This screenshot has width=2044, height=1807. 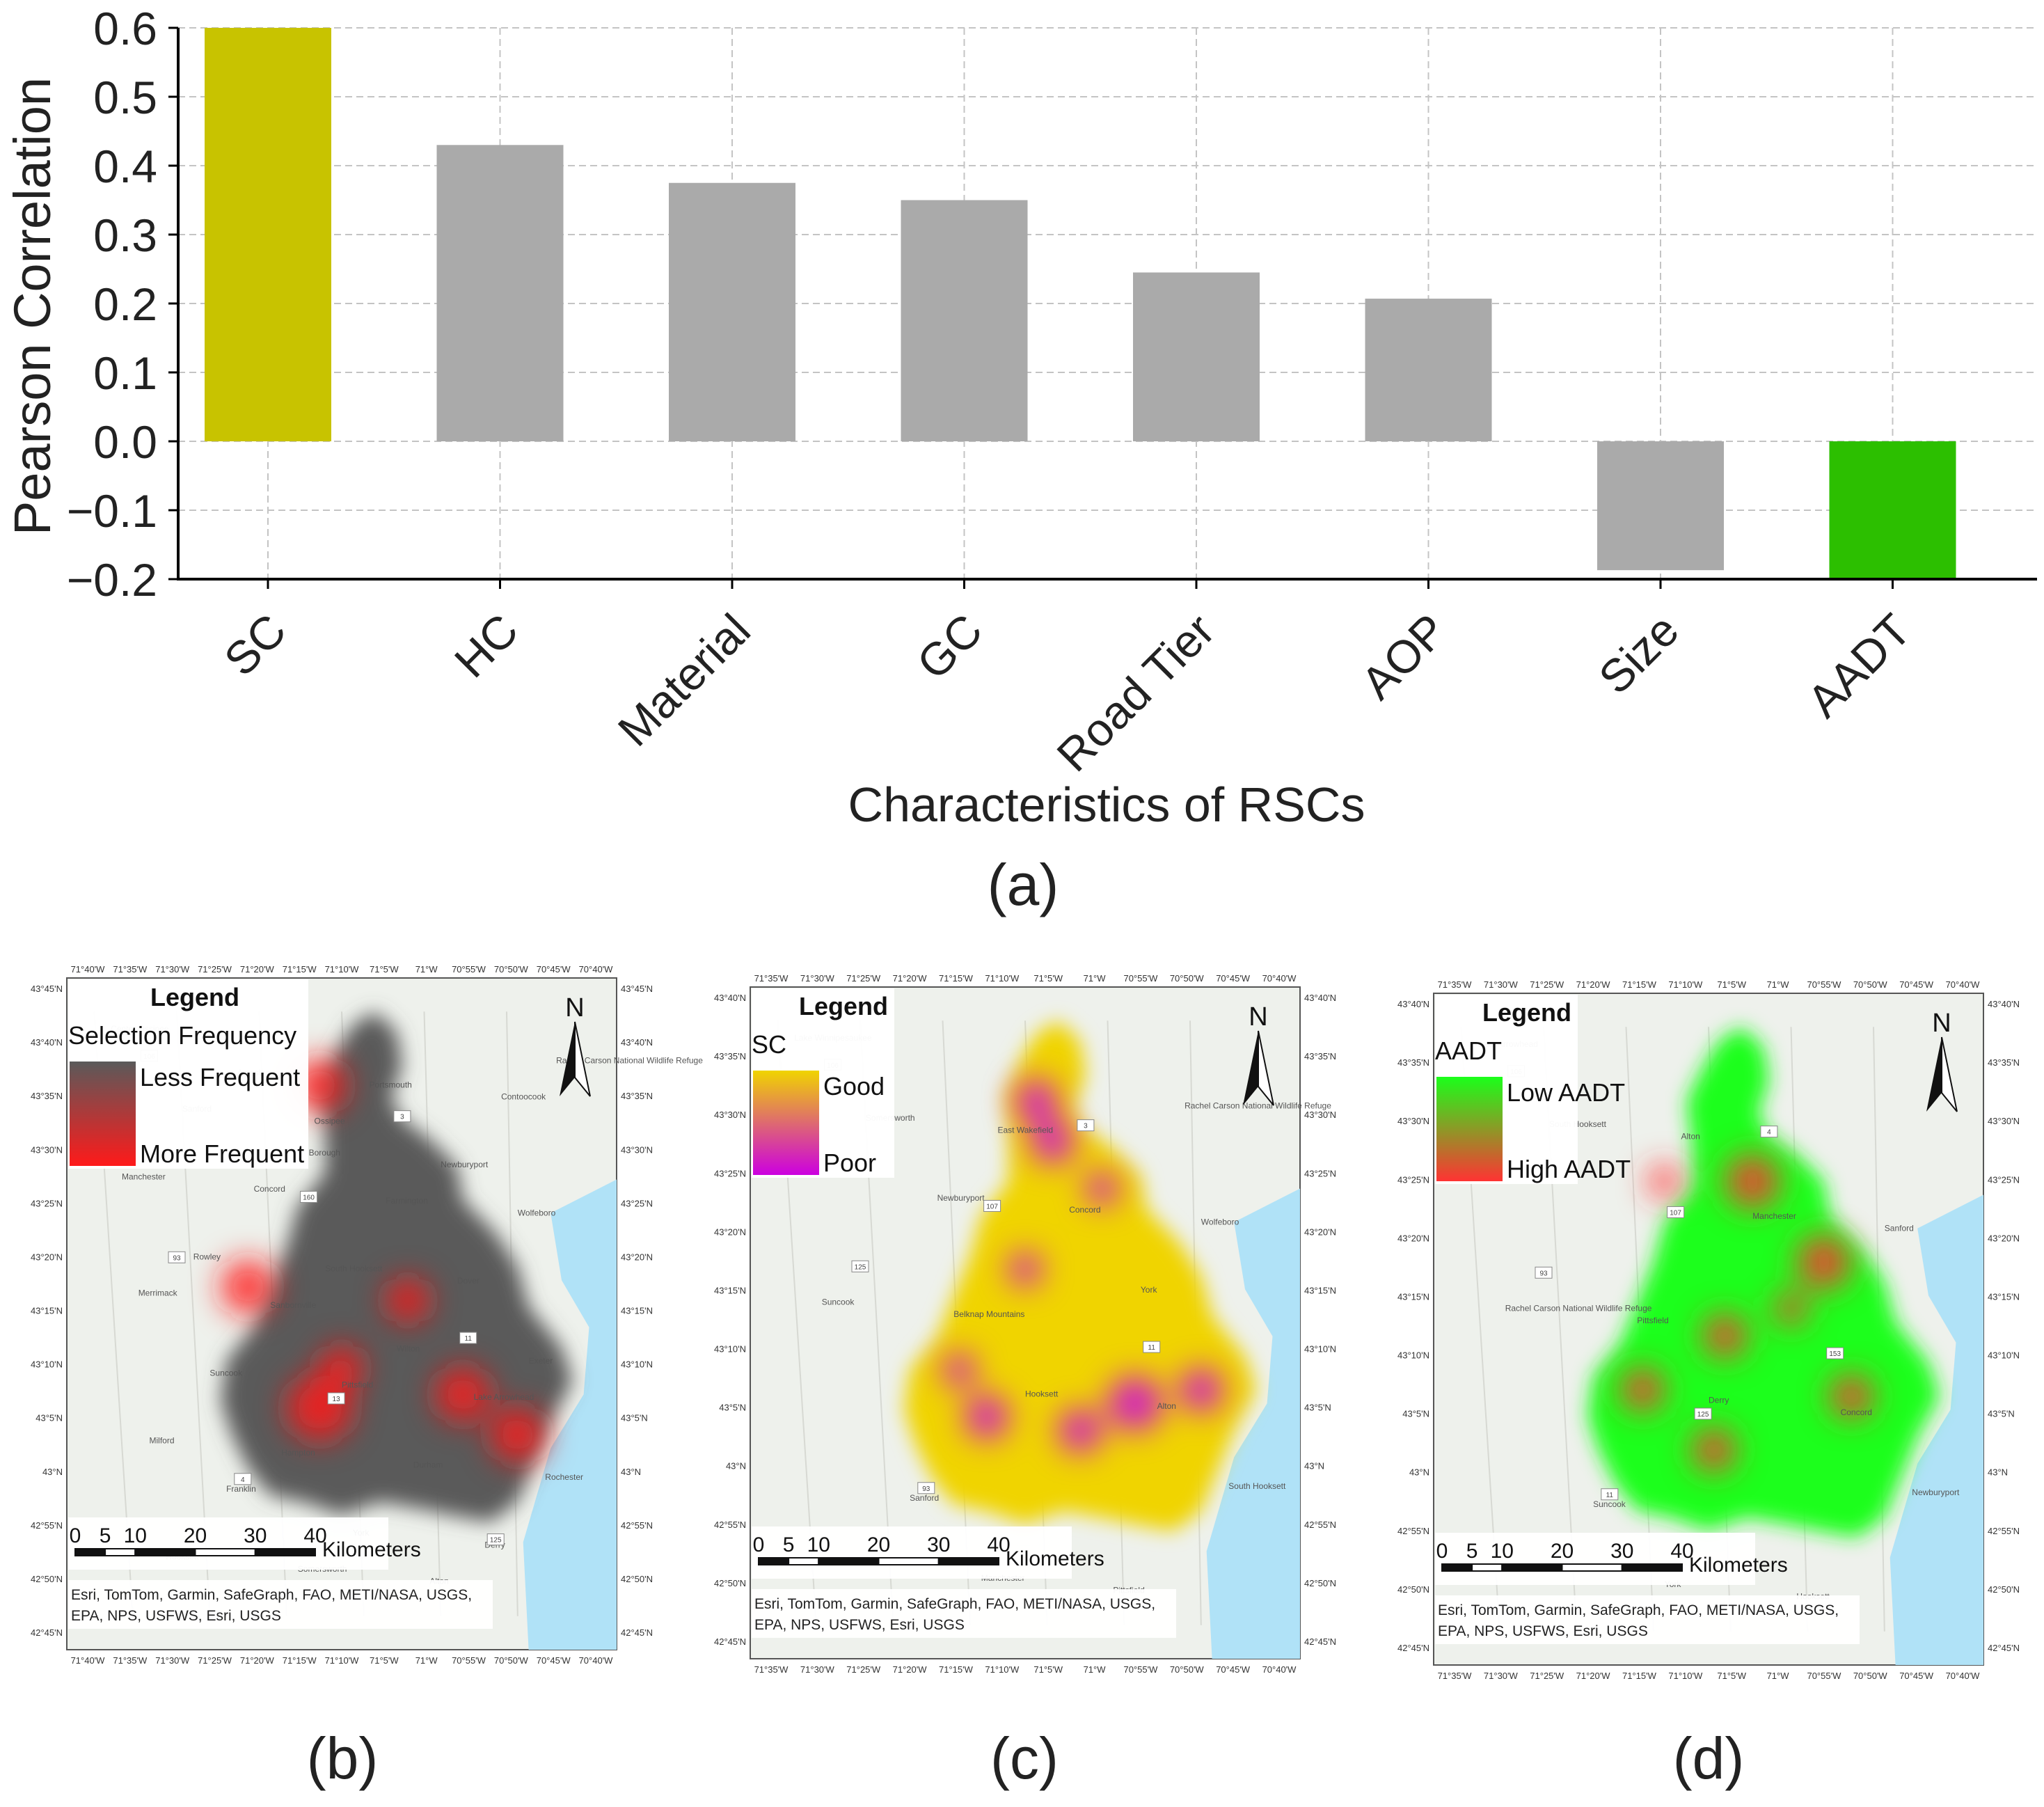 What do you see at coordinates (637, 989) in the screenshot?
I see `map-latitude-right-label: 43°45'N` at bounding box center [637, 989].